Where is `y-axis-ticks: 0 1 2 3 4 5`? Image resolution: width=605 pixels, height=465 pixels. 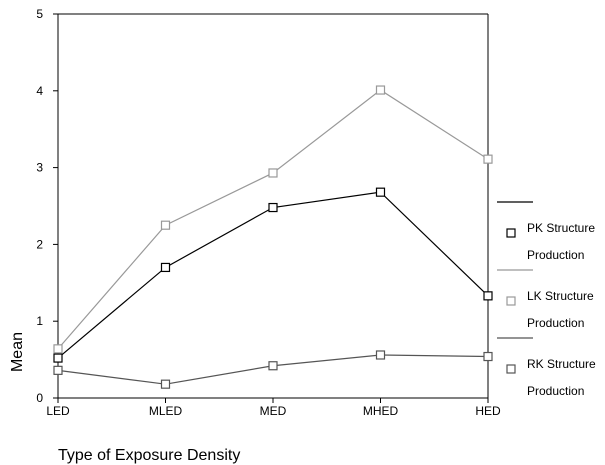
y-axis-ticks: 0 1 2 3 4 5 is located at coordinates (47, 206).